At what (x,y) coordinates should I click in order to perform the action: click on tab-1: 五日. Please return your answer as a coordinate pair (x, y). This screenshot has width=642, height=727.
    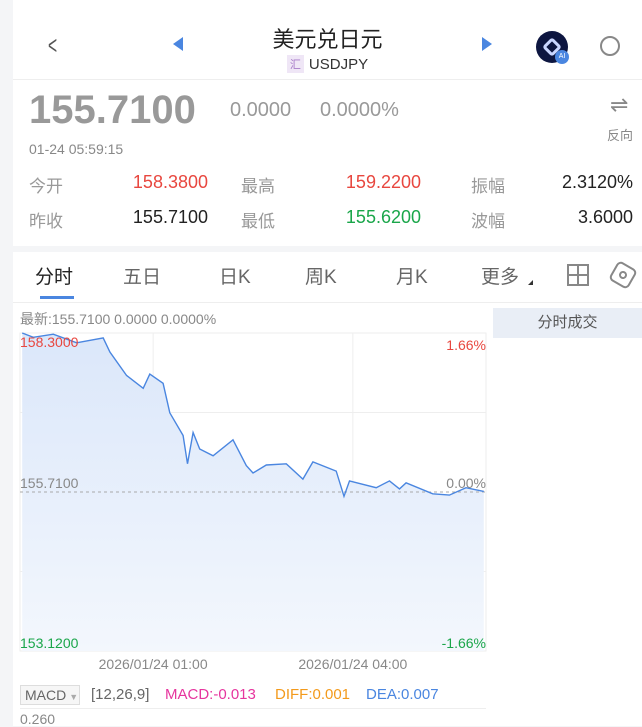
    Looking at the image, I should click on (142, 275).